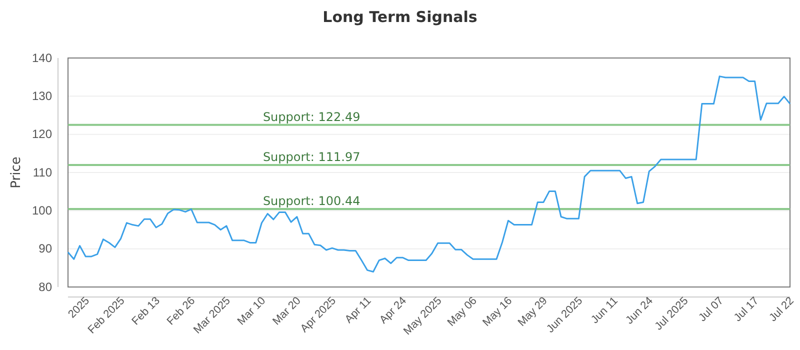 The image size is (800, 350). I want to click on y-tick-label: 110, so click(42, 172).